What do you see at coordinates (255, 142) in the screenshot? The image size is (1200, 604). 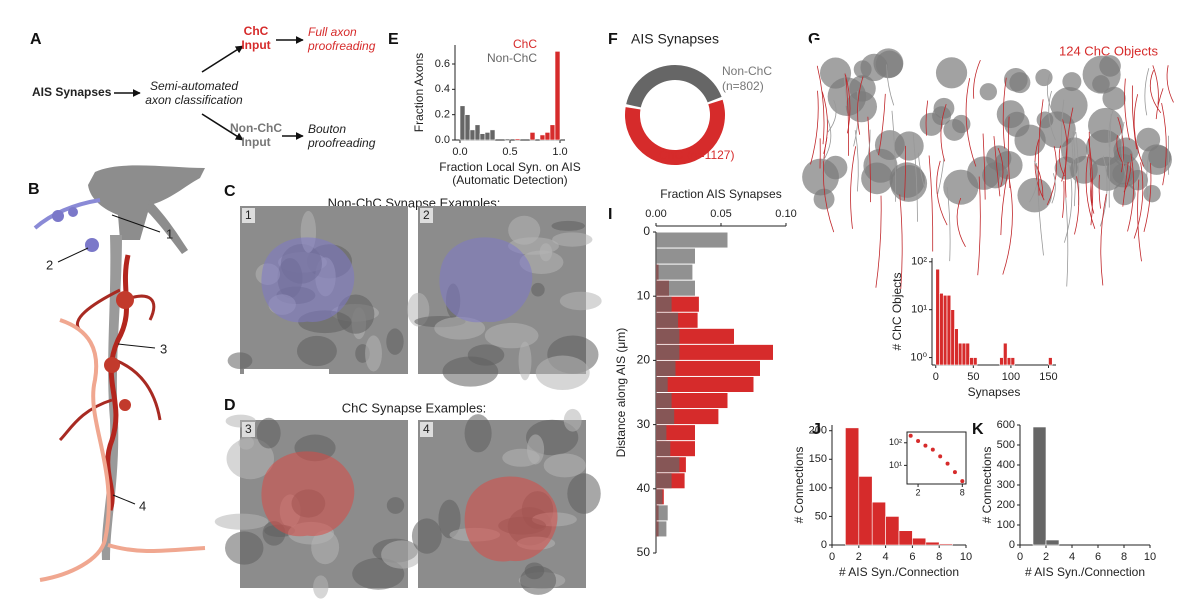 I see `diagram-input: Input` at bounding box center [255, 142].